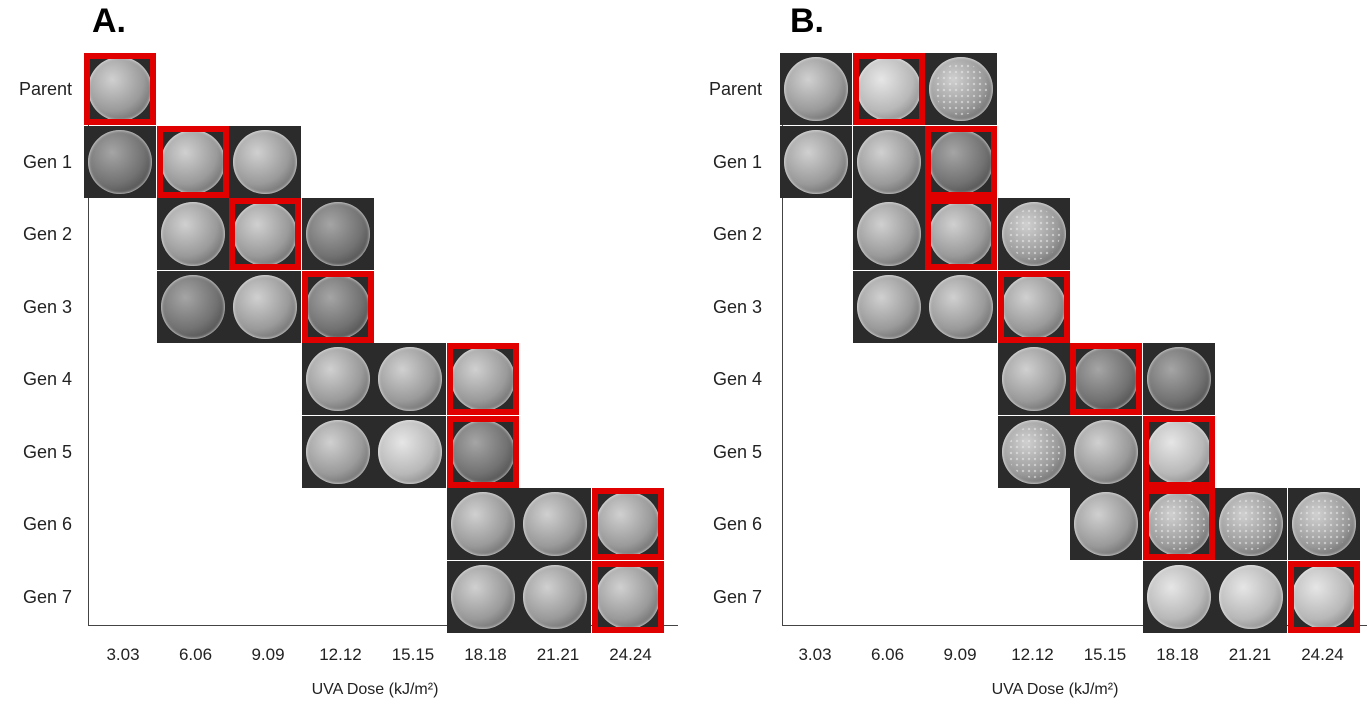  I want to click on row-label: Gen 1, so click(47, 161).